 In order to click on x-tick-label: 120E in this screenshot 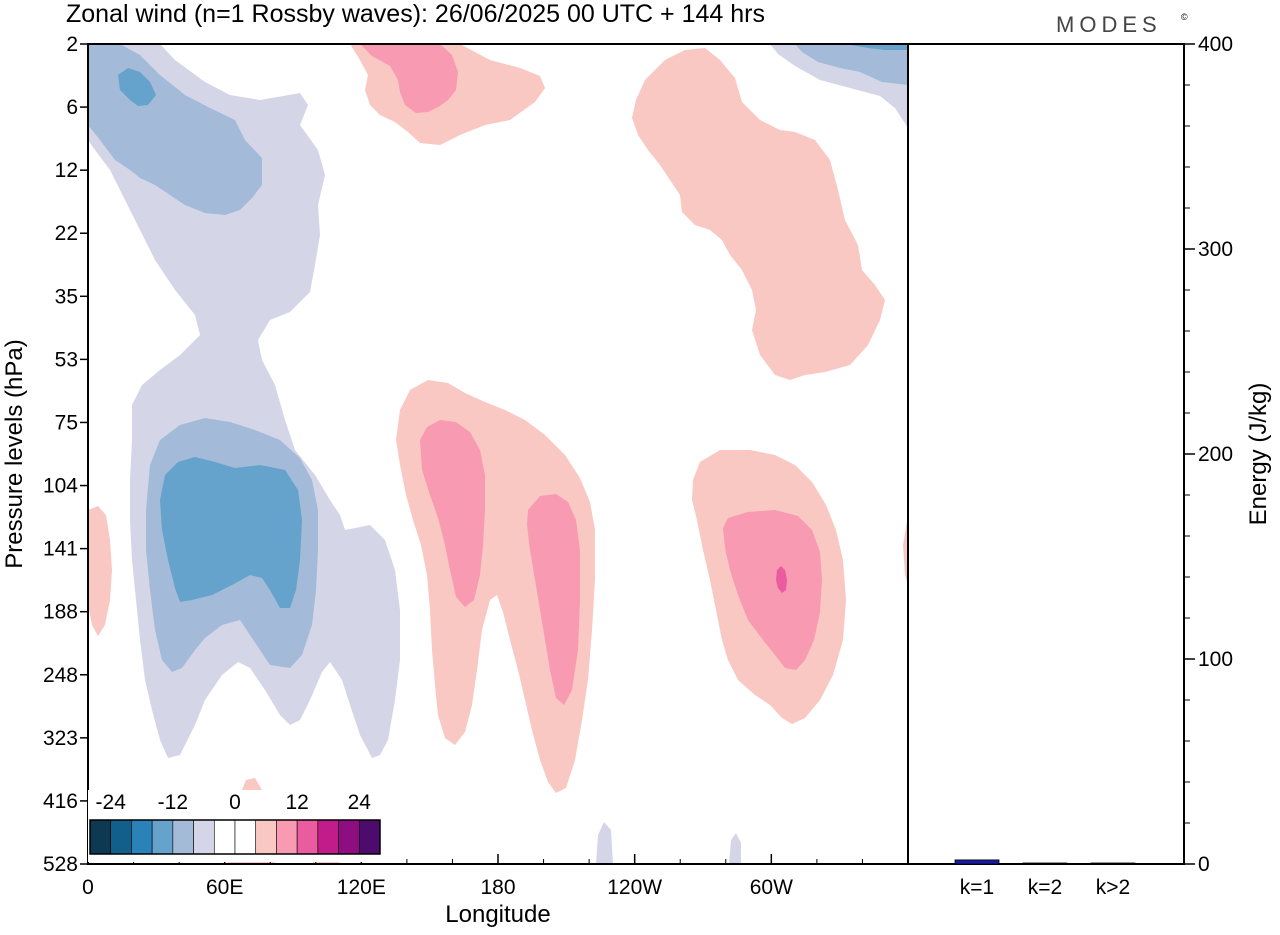, I will do `click(361, 887)`.